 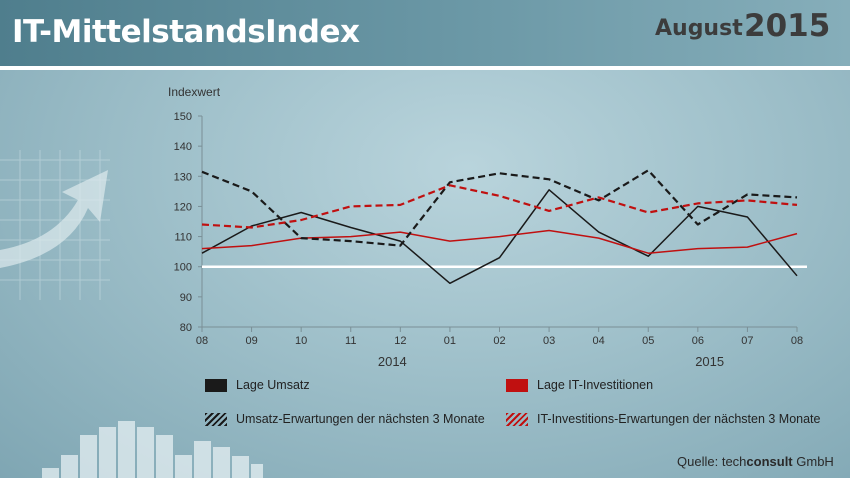 What do you see at coordinates (648, 341) in the screenshot?
I see `x-tick-label: 05` at bounding box center [648, 341].